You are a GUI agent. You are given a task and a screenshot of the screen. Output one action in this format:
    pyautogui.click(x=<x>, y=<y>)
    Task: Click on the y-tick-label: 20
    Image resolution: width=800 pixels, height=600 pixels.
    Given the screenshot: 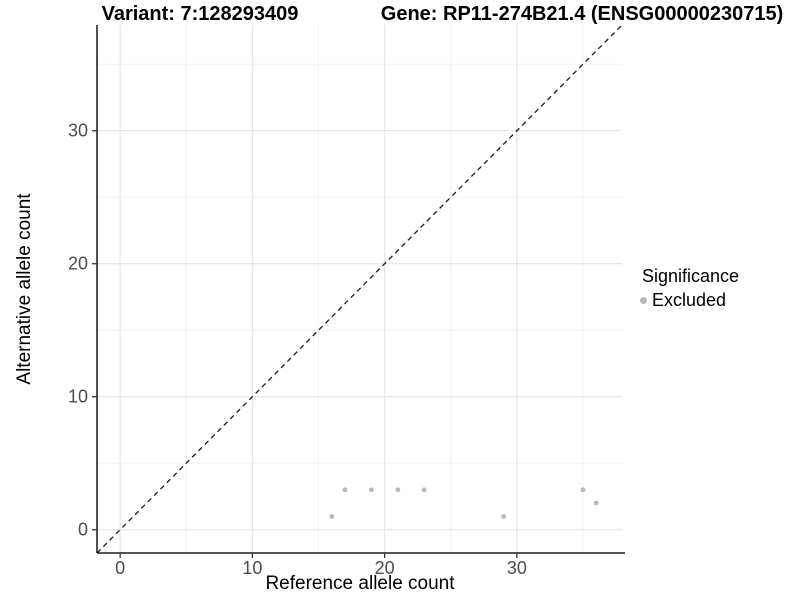 What is the action you would take?
    pyautogui.click(x=78, y=264)
    